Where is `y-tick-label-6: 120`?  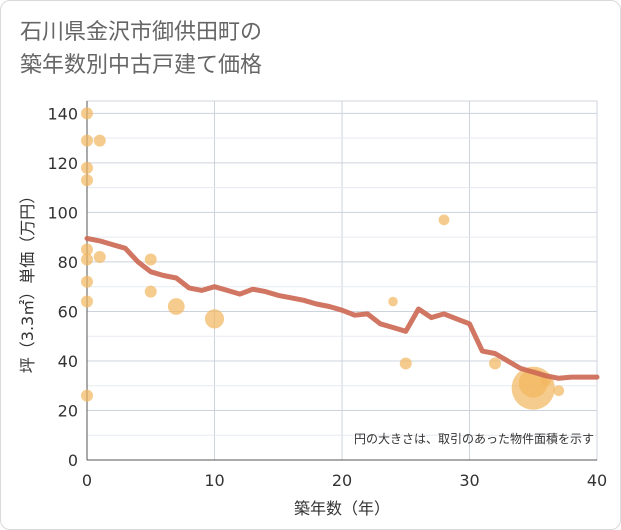
y-tick-label-6: 120 is located at coordinates (62, 163).